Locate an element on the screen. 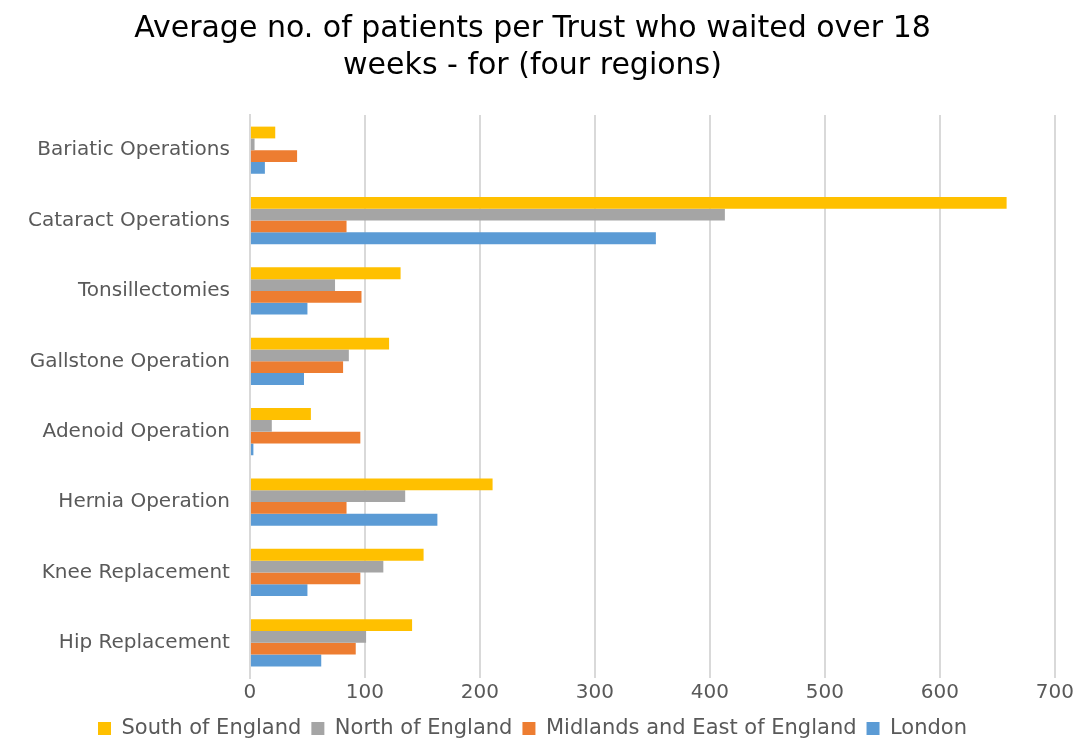  y-tick-label: Gallstone Operation is located at coordinates (129, 359).